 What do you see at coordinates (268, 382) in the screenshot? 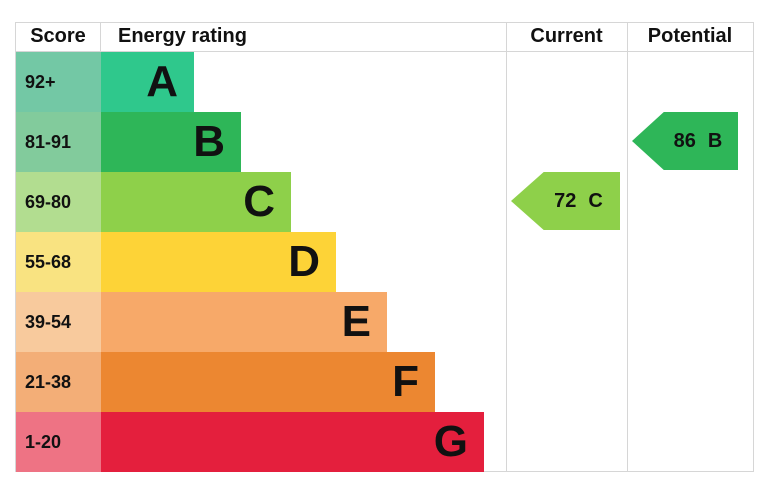
I see `band-bar: F` at bounding box center [268, 382].